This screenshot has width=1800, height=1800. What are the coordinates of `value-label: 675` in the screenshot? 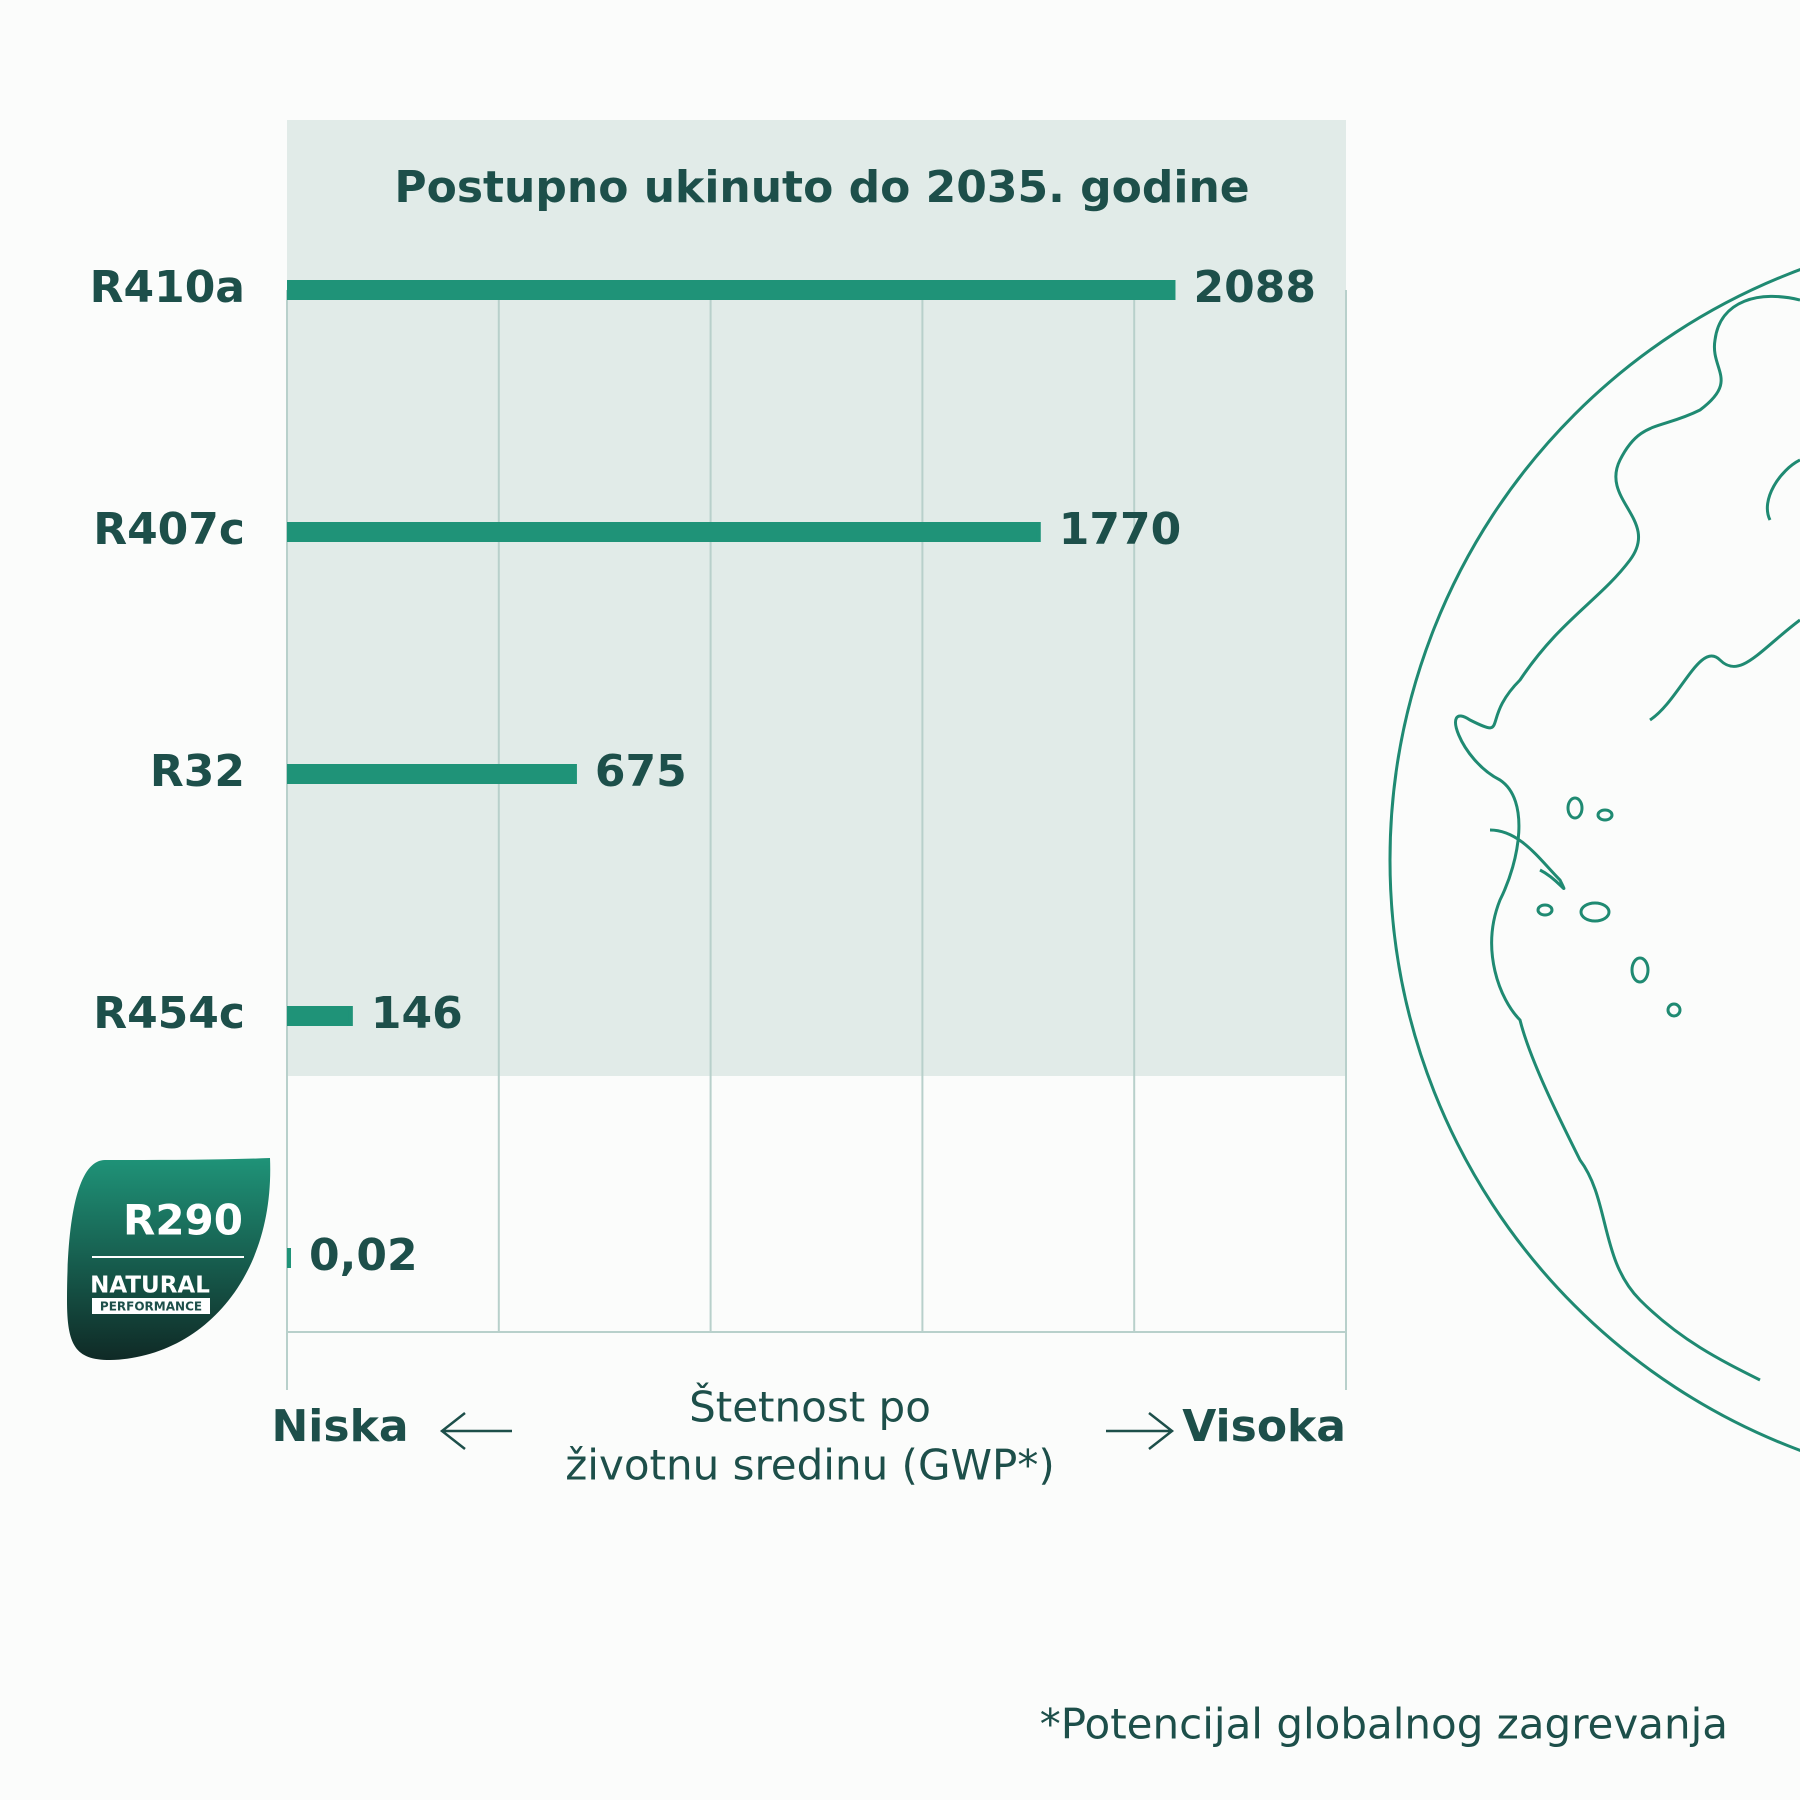 It's located at (641, 771).